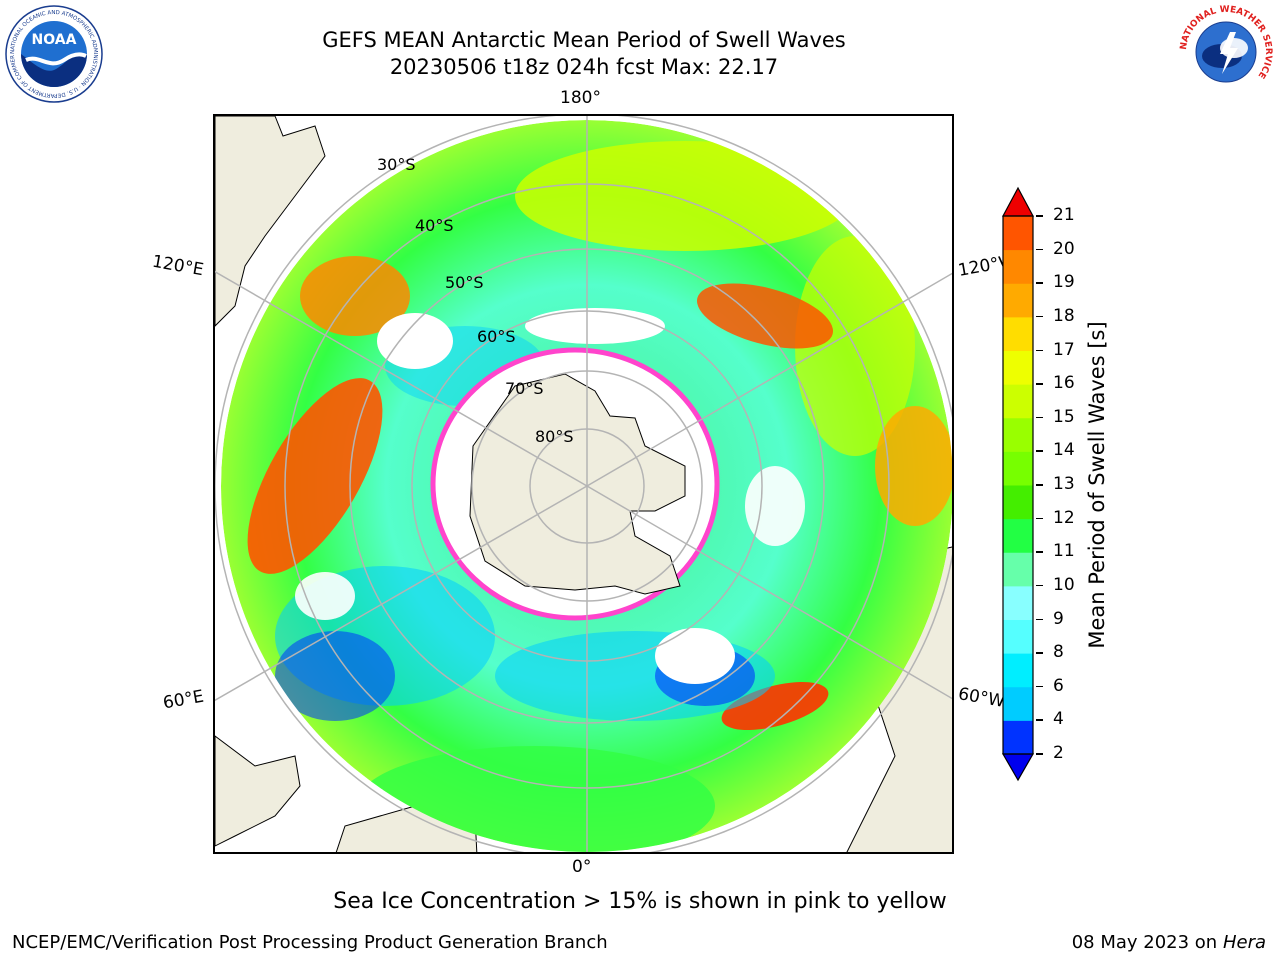 The width and height of the screenshot is (1280, 960). I want to click on colorbar-tick-label: 17, so click(1064, 349).